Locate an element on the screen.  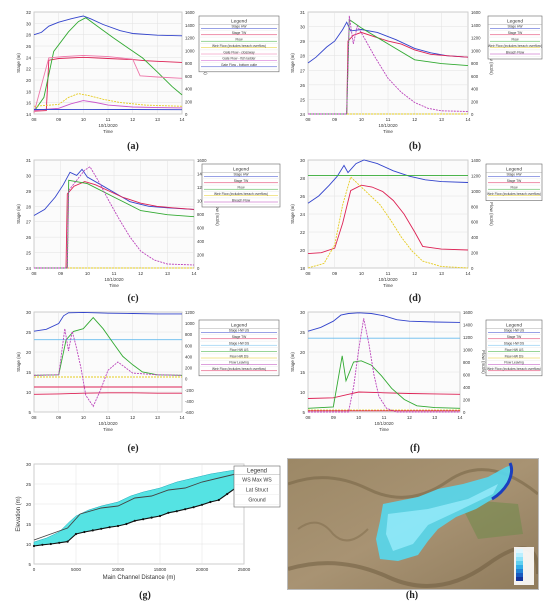
x-tick-label: 5000 is located at coordinates (76, 569).